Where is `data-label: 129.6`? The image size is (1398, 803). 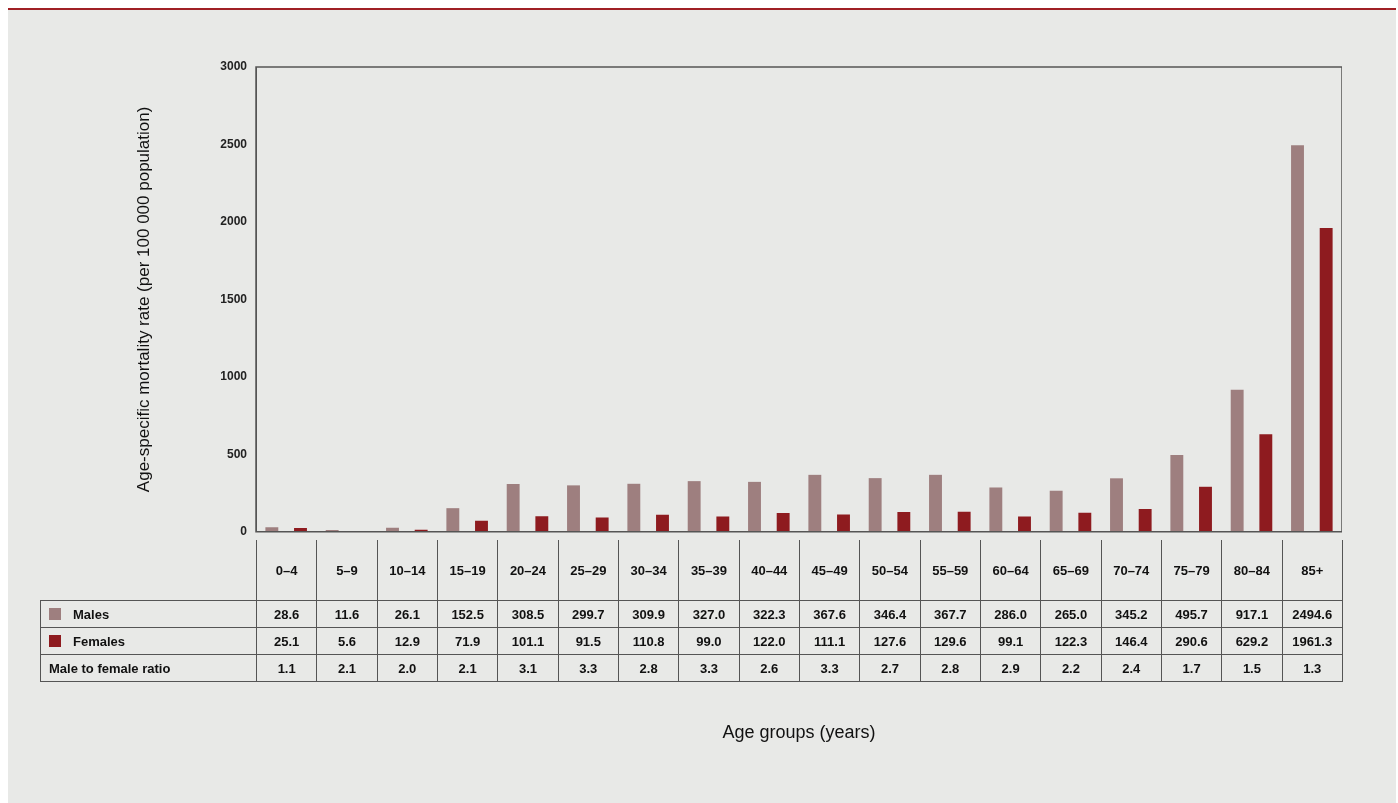 data-label: 129.6 is located at coordinates (950, 641).